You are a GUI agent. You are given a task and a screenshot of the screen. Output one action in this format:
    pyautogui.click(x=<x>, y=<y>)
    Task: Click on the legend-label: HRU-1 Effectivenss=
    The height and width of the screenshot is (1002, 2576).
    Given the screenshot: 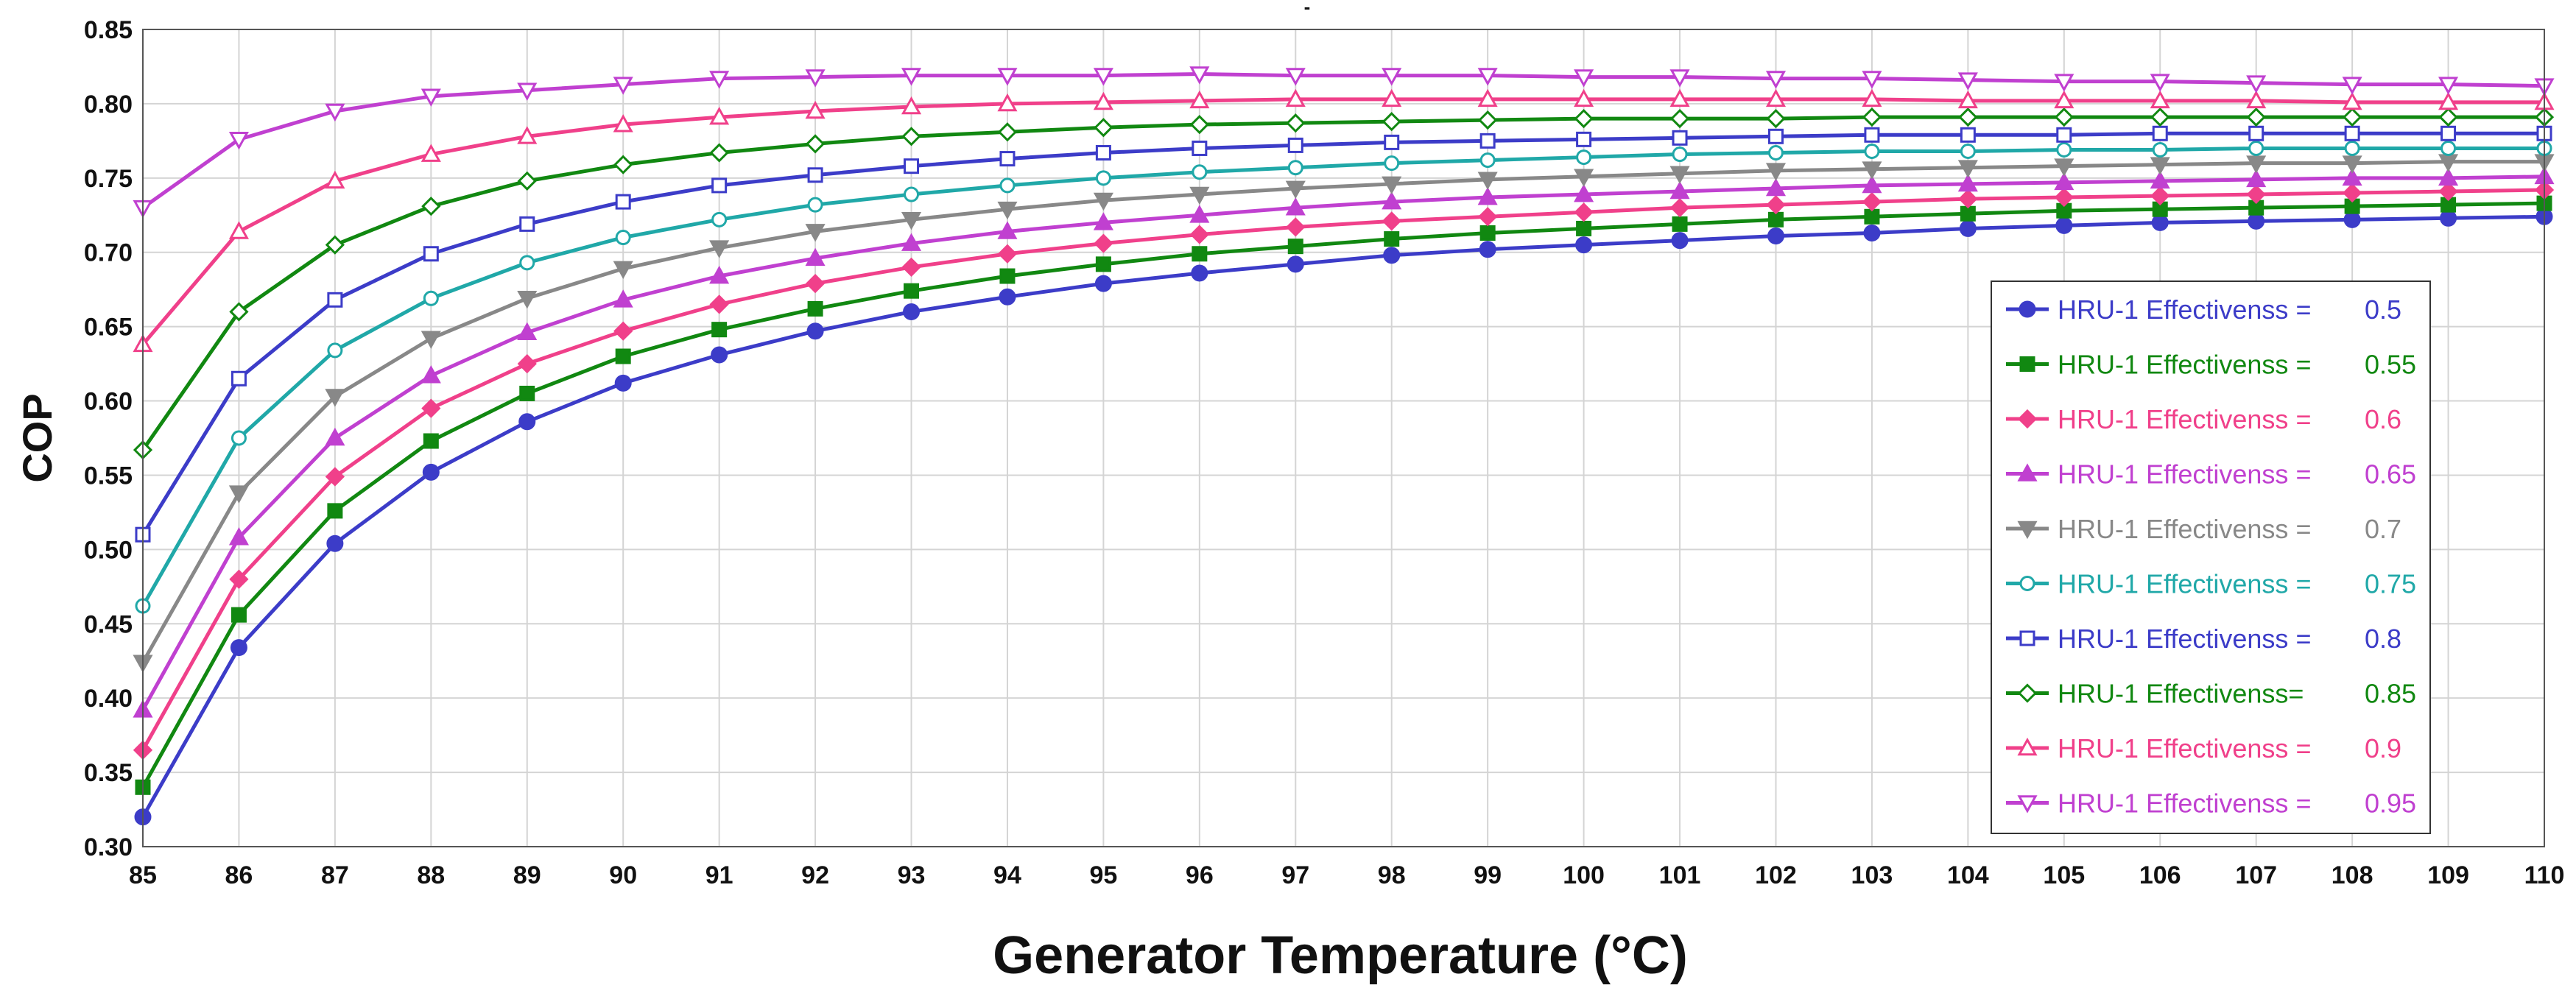 What is the action you would take?
    pyautogui.click(x=2181, y=694)
    